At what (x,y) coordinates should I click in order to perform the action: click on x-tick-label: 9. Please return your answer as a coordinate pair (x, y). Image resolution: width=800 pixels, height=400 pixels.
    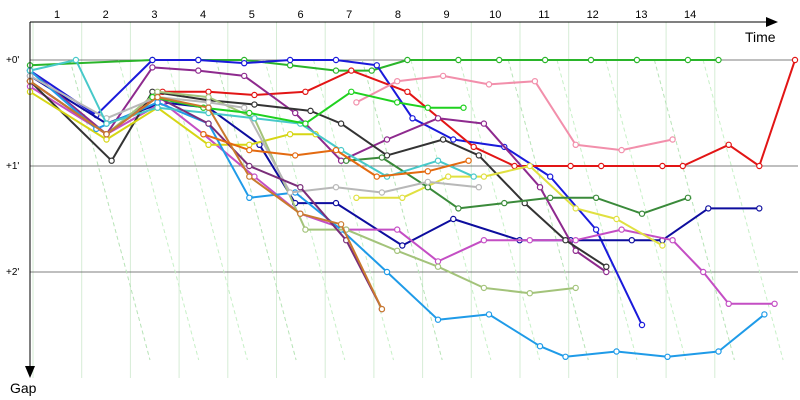
    Looking at the image, I should click on (447, 15).